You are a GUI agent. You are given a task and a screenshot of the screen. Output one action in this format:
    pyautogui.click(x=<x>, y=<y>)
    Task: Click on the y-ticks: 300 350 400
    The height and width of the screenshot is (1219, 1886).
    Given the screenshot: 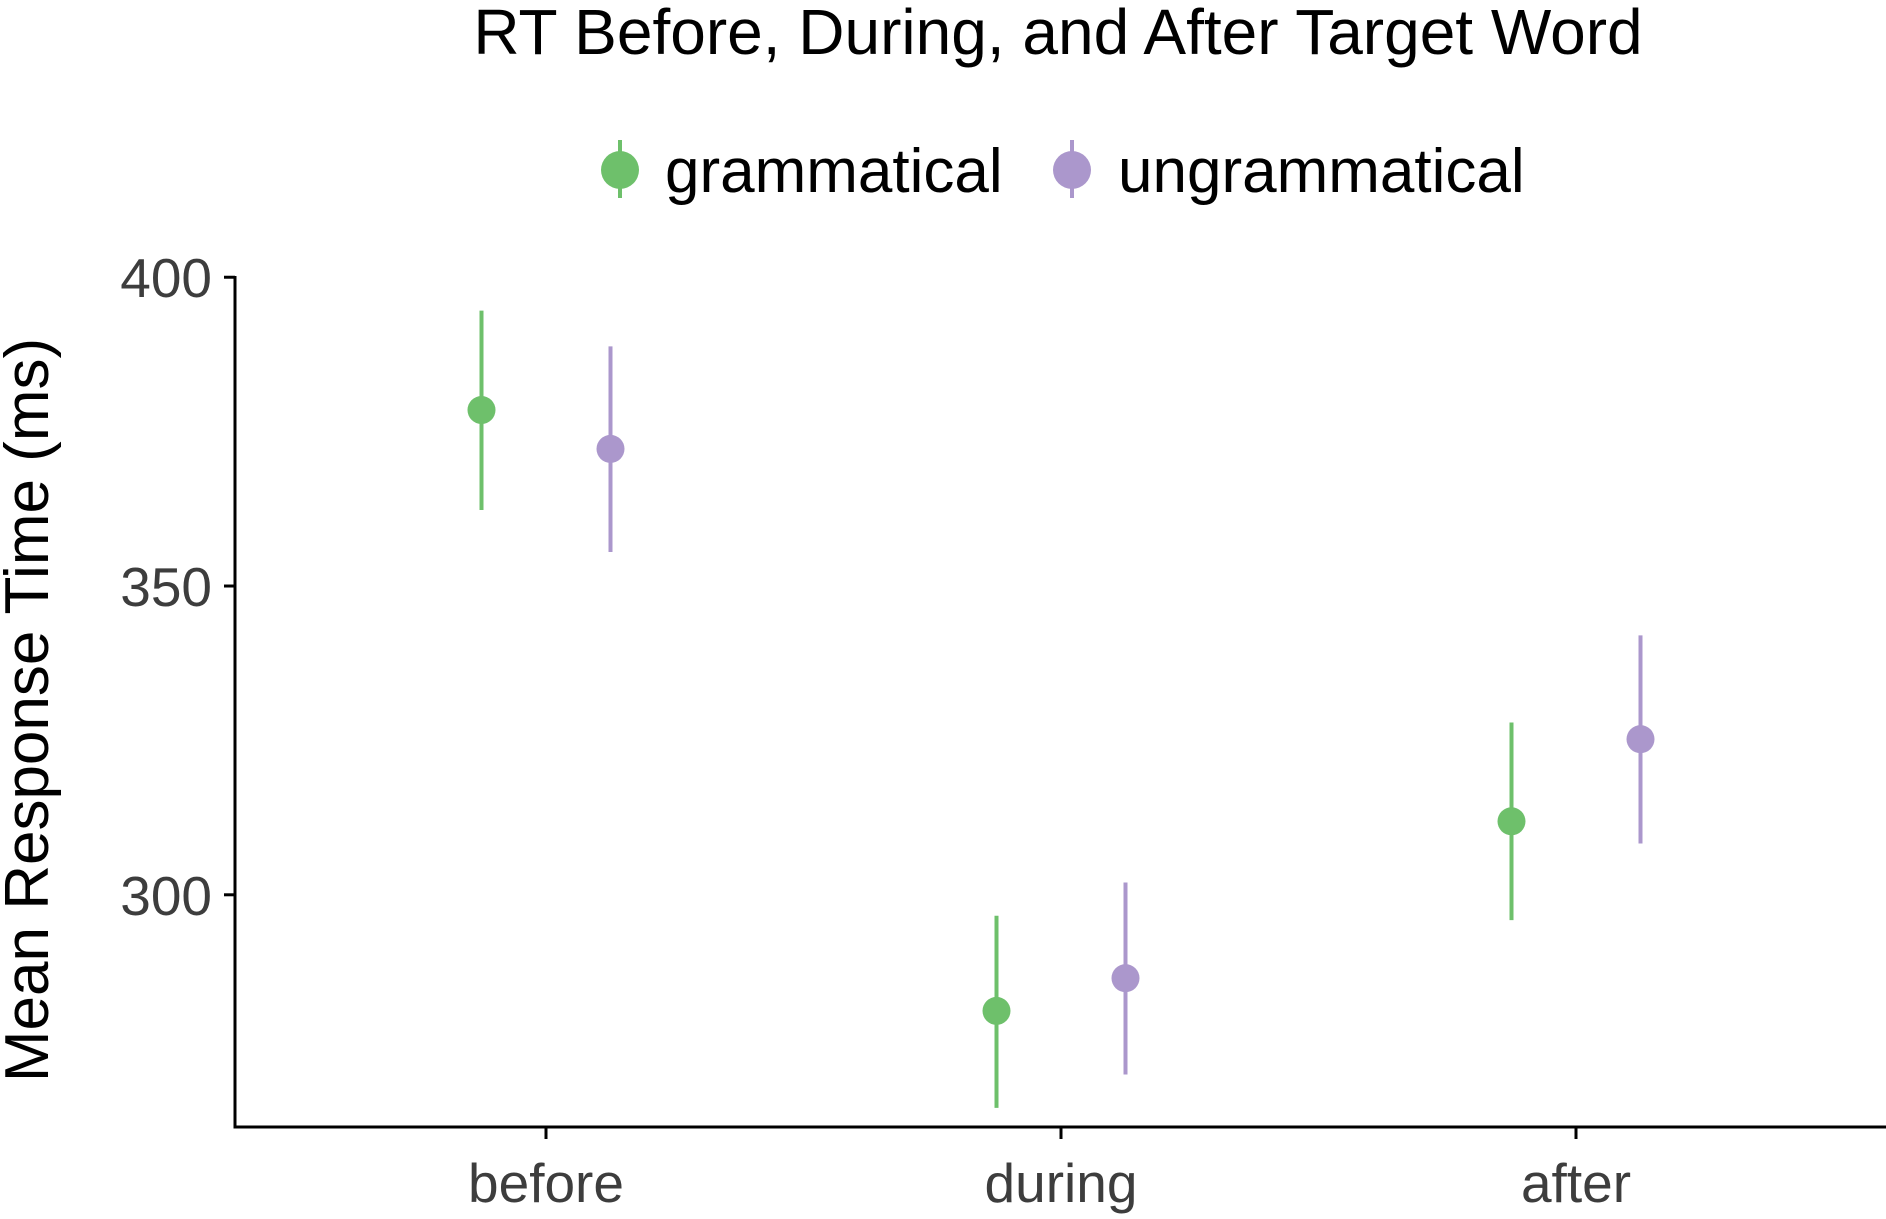 What is the action you would take?
    pyautogui.click(x=177, y=587)
    